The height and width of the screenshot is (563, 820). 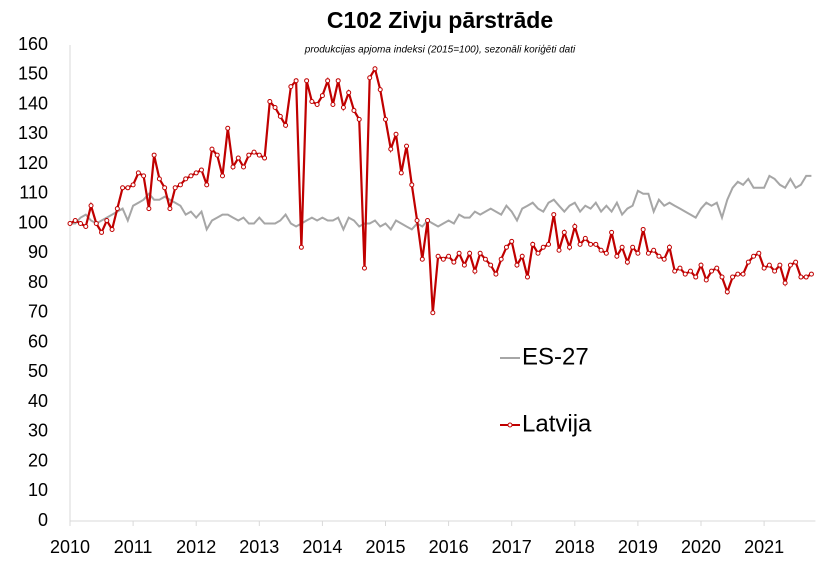 I want to click on y-tick-label: 50, so click(x=38, y=371).